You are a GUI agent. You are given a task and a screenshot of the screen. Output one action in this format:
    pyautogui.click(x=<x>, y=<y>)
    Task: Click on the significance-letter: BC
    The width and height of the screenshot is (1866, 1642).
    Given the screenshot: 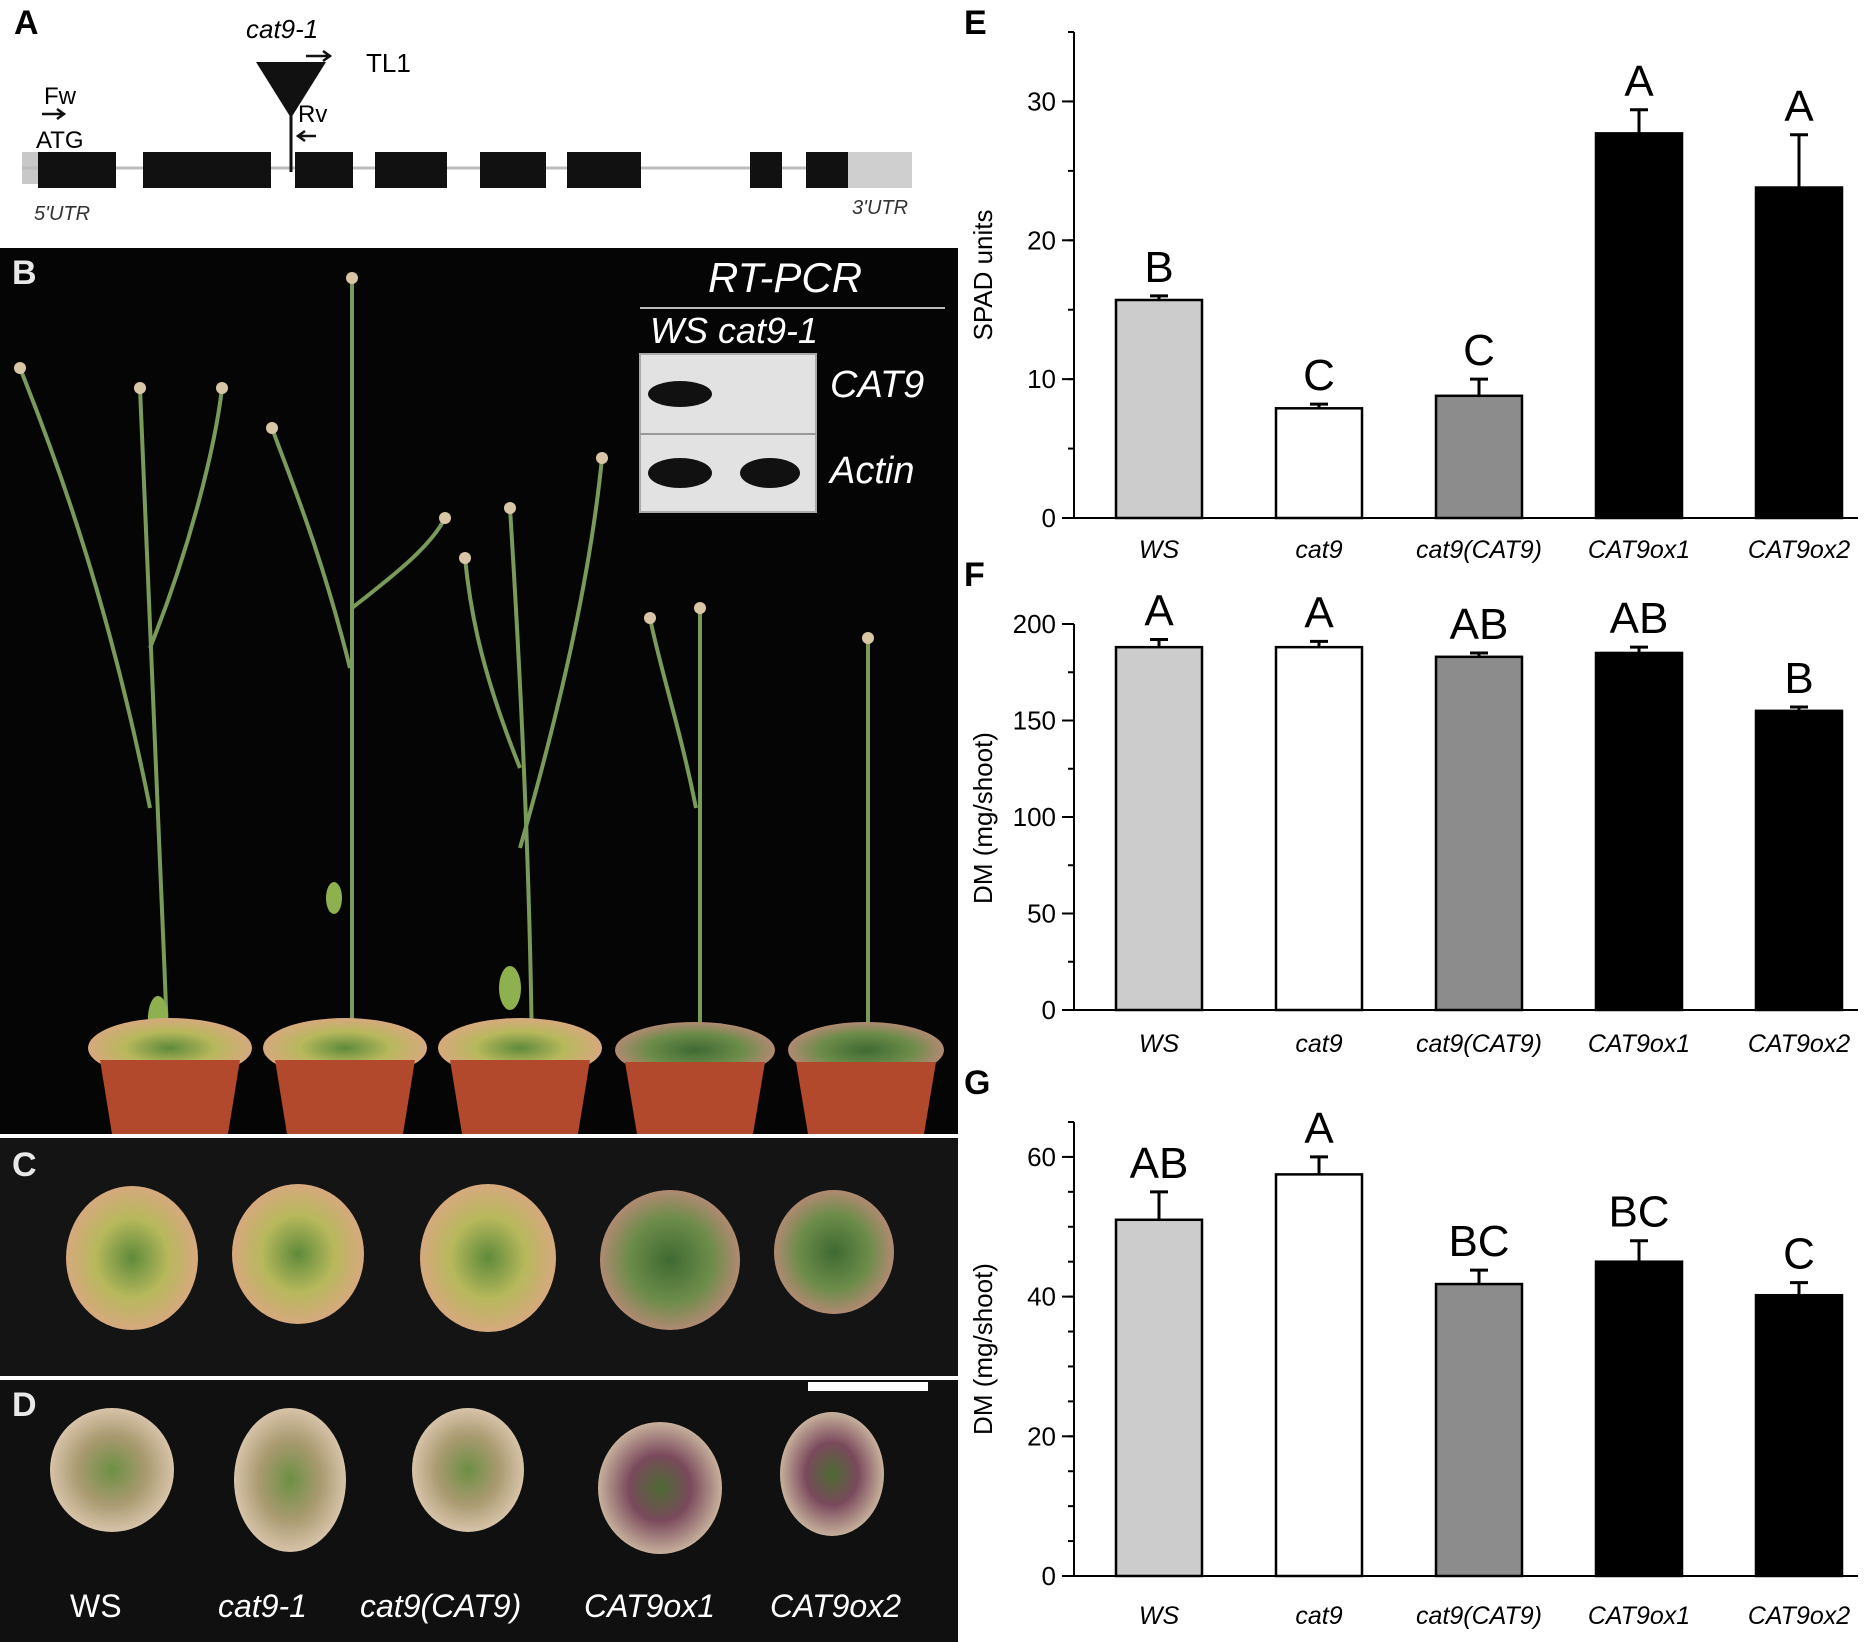 What is the action you would take?
    pyautogui.click(x=1638, y=1212)
    